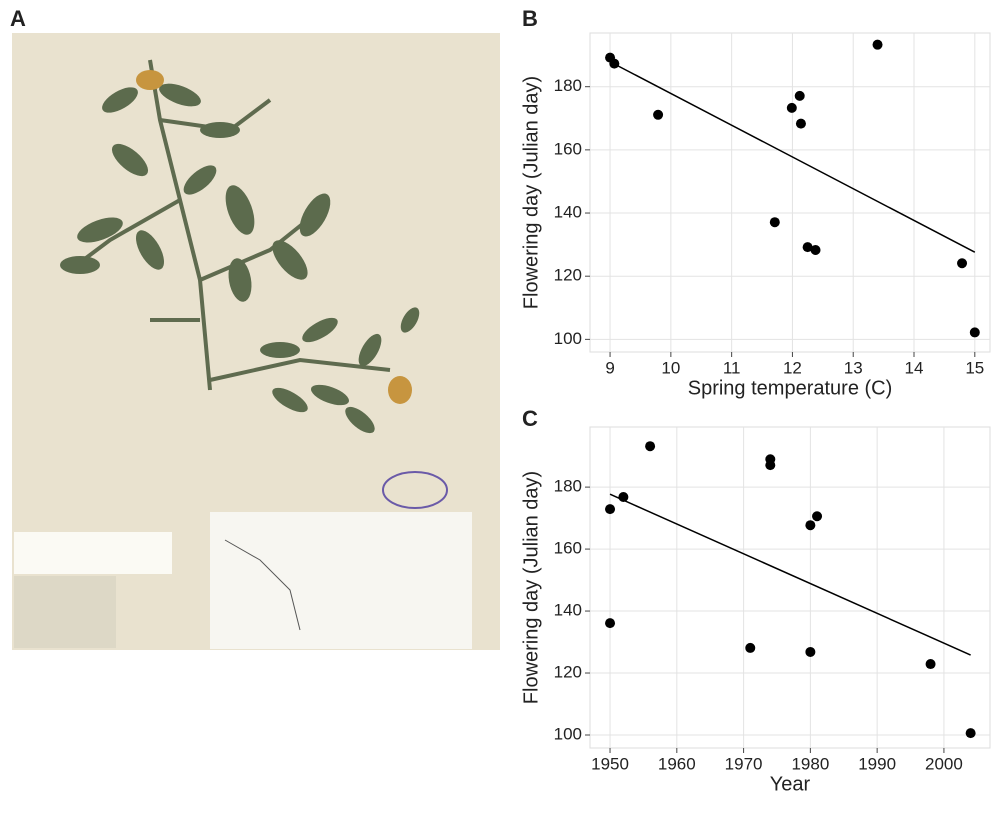  I want to click on x-tick-label: 1990, so click(877, 763).